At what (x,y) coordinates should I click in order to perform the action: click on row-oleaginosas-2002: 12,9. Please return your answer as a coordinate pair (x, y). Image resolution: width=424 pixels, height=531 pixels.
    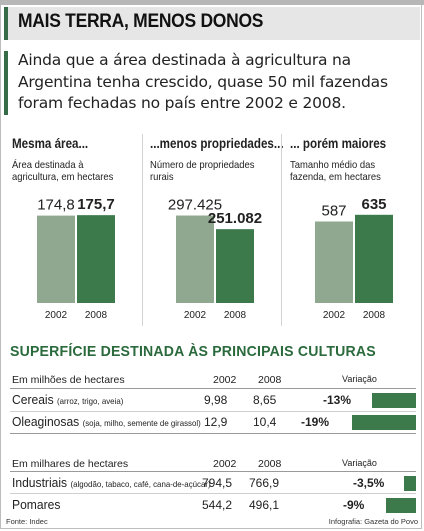
    Looking at the image, I should click on (216, 422).